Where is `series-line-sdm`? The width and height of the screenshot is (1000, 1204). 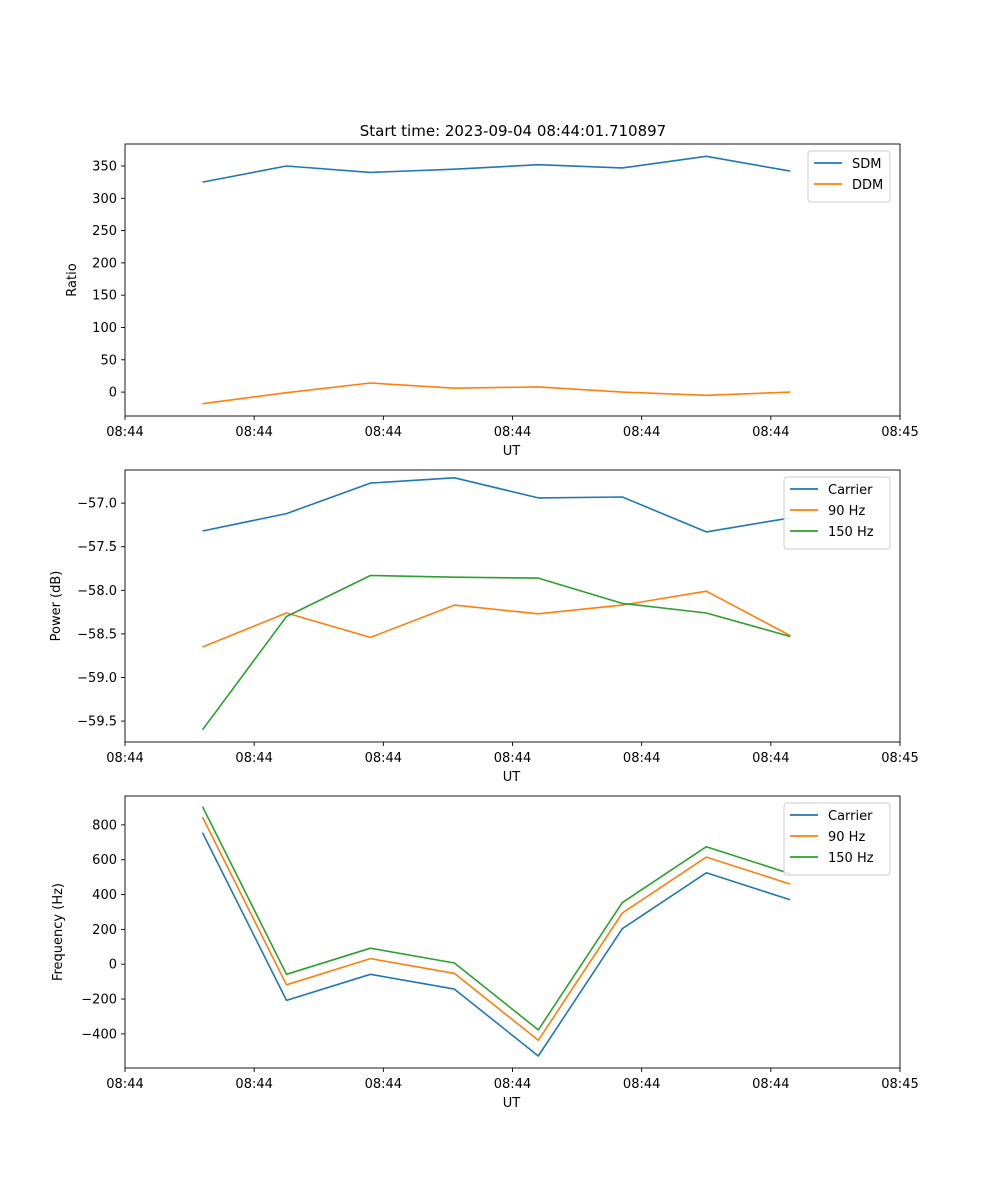 series-line-sdm is located at coordinates (496, 169).